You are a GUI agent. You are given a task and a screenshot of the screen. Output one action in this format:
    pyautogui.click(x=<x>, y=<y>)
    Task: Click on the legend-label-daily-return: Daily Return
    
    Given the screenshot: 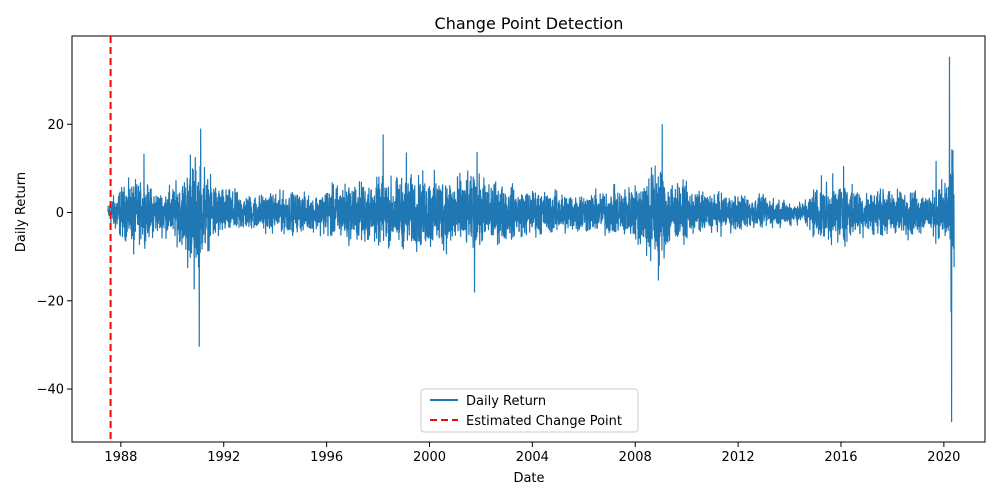 What is the action you would take?
    pyautogui.click(x=506, y=401)
    